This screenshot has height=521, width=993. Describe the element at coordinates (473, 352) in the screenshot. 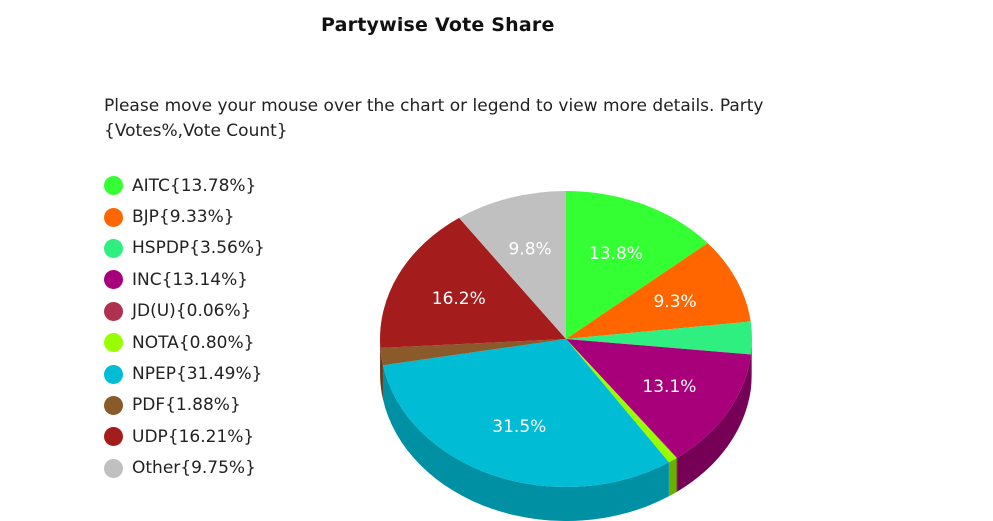

I see `pie-slice-pdf` at that location.